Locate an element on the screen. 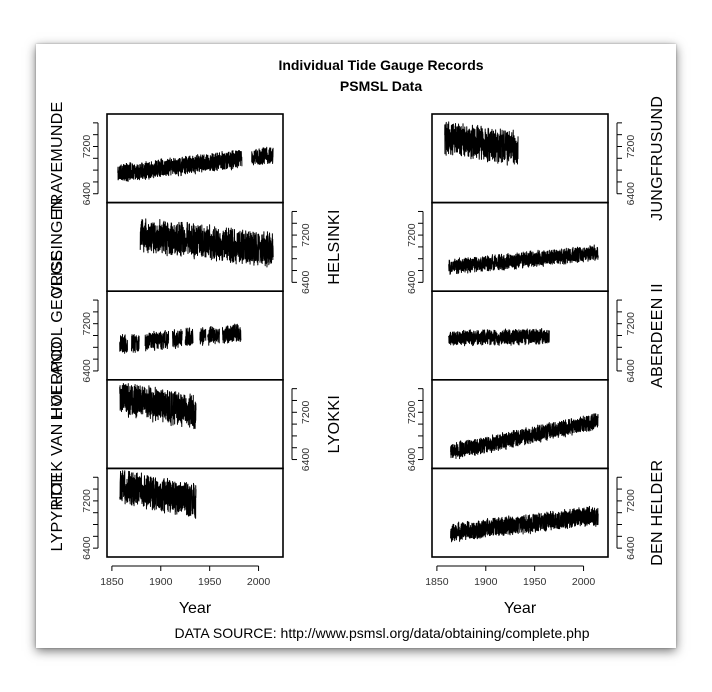 The image size is (712, 692). x-axis-col-2: 1850 1900 1950 2000 is located at coordinates (510, 576).